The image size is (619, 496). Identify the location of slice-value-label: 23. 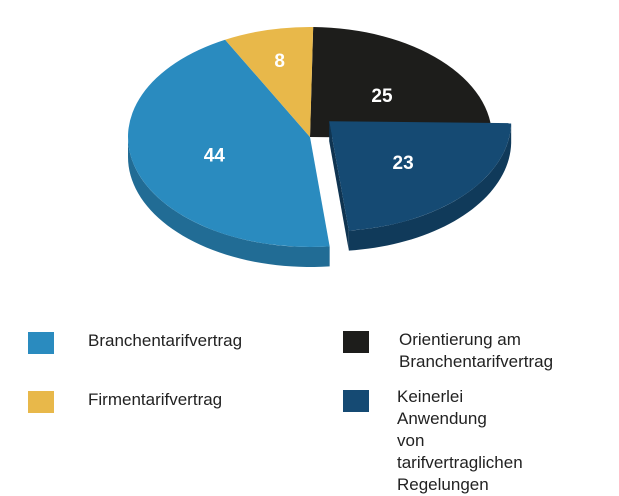
(403, 163).